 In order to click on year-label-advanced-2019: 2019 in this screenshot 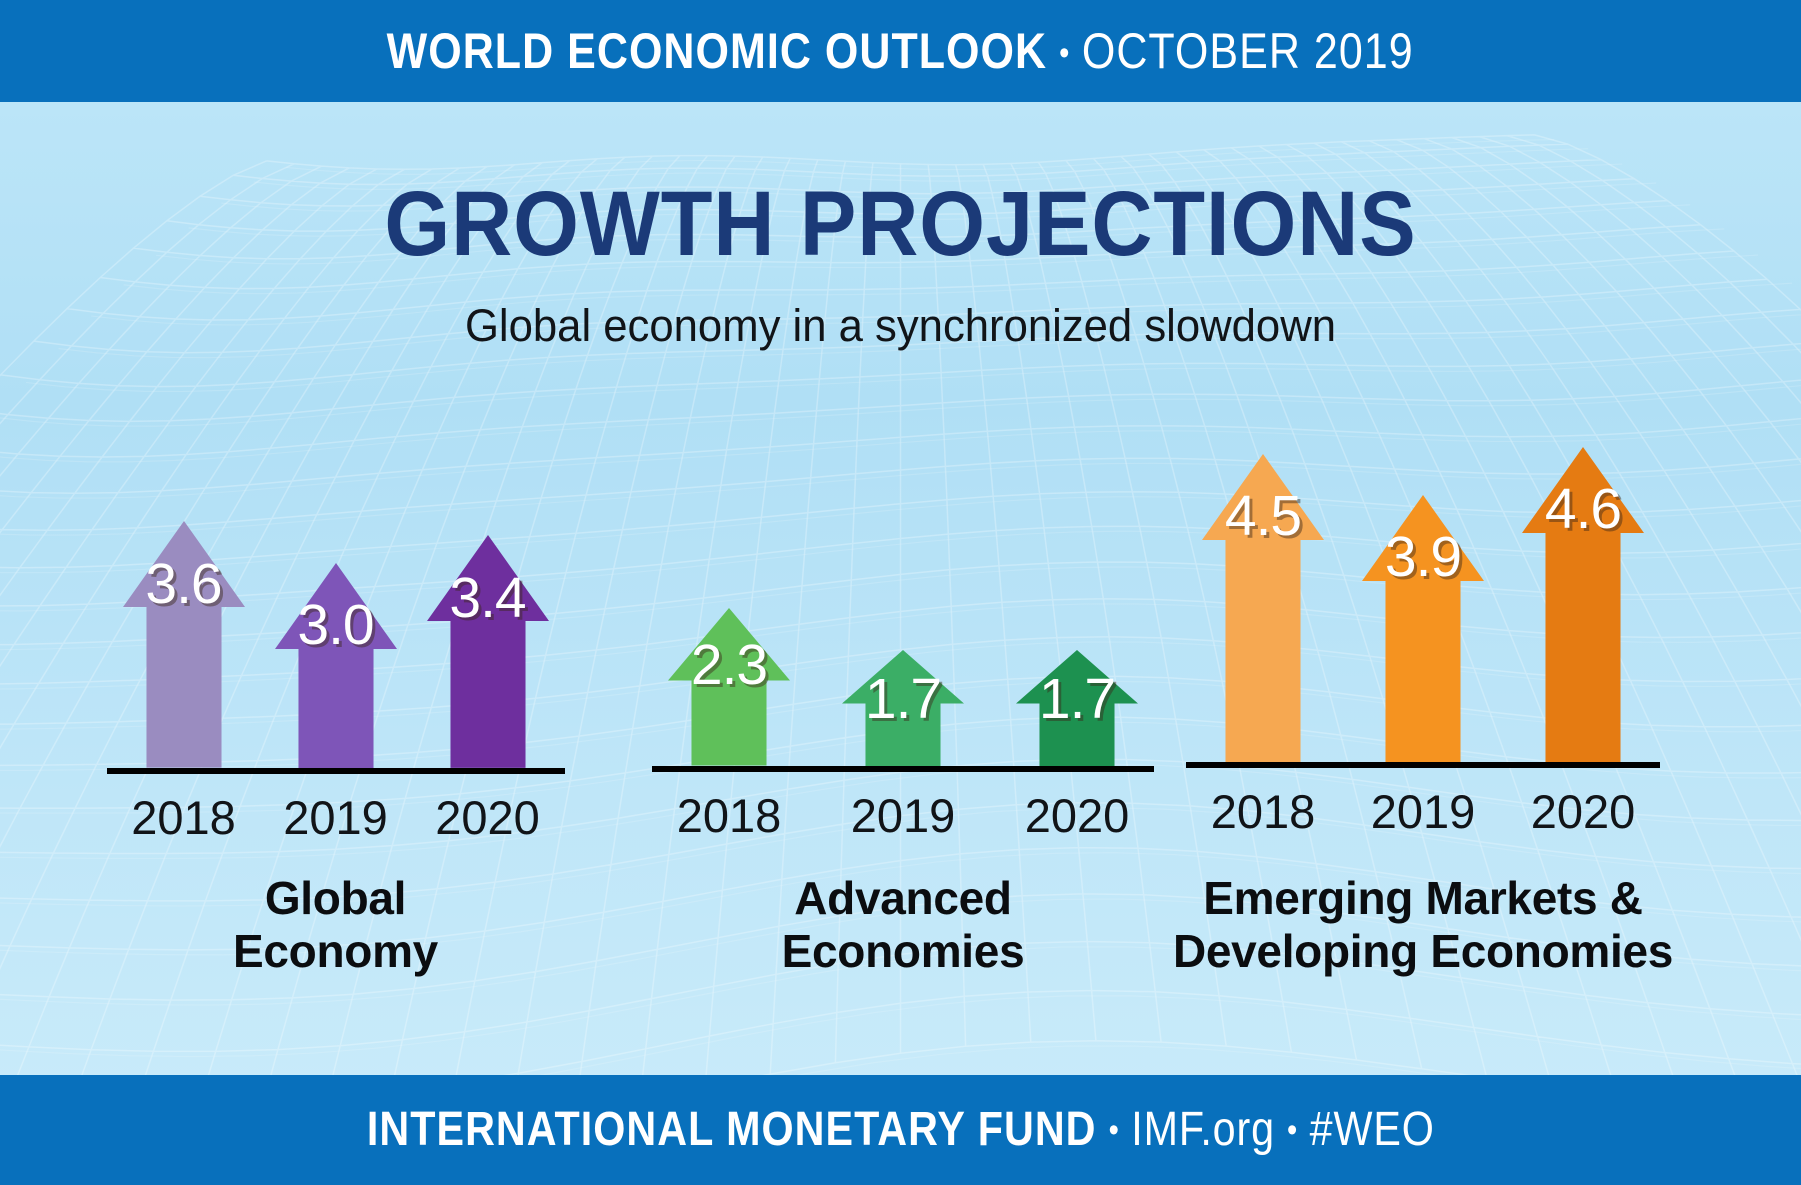, I will do `click(903, 815)`.